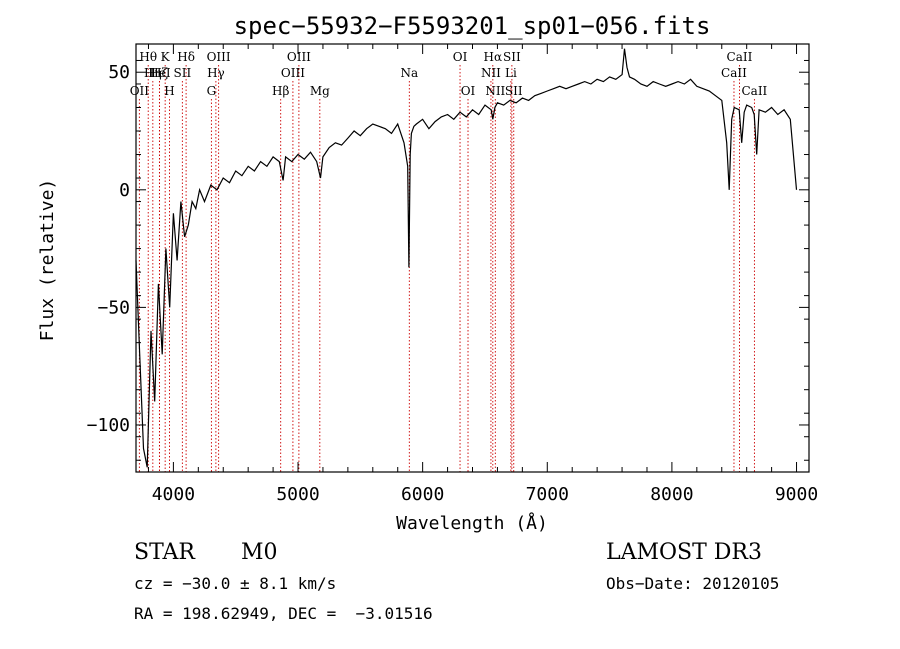  Describe the element at coordinates (511, 73) in the screenshot. I see `line-label-23: Li` at that location.